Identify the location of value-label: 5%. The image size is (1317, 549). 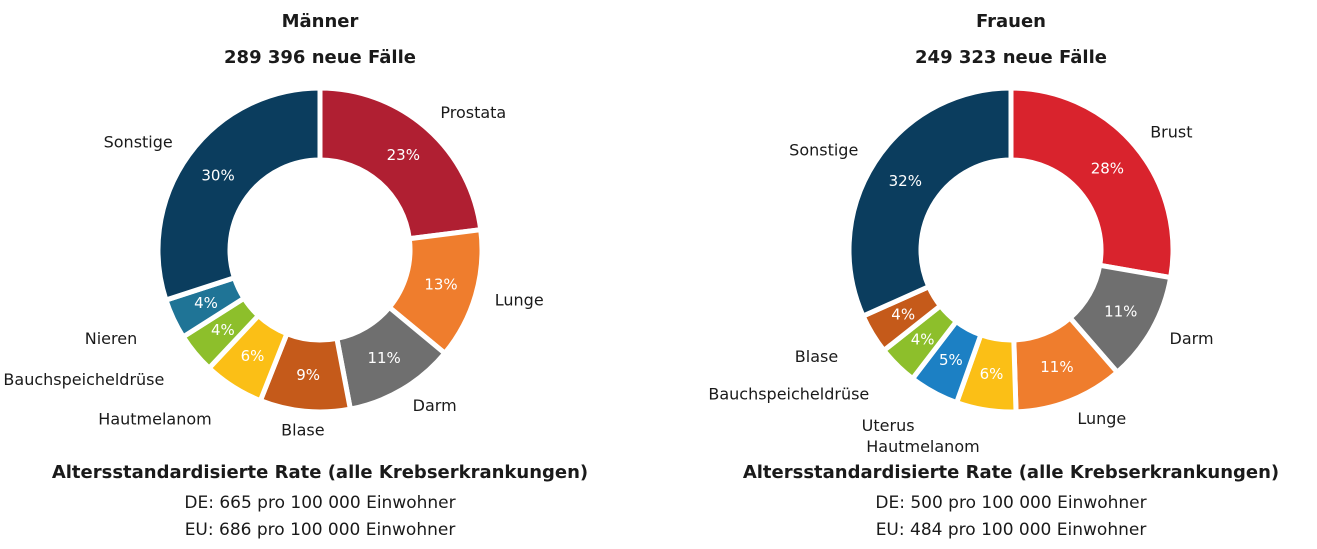
(951, 360).